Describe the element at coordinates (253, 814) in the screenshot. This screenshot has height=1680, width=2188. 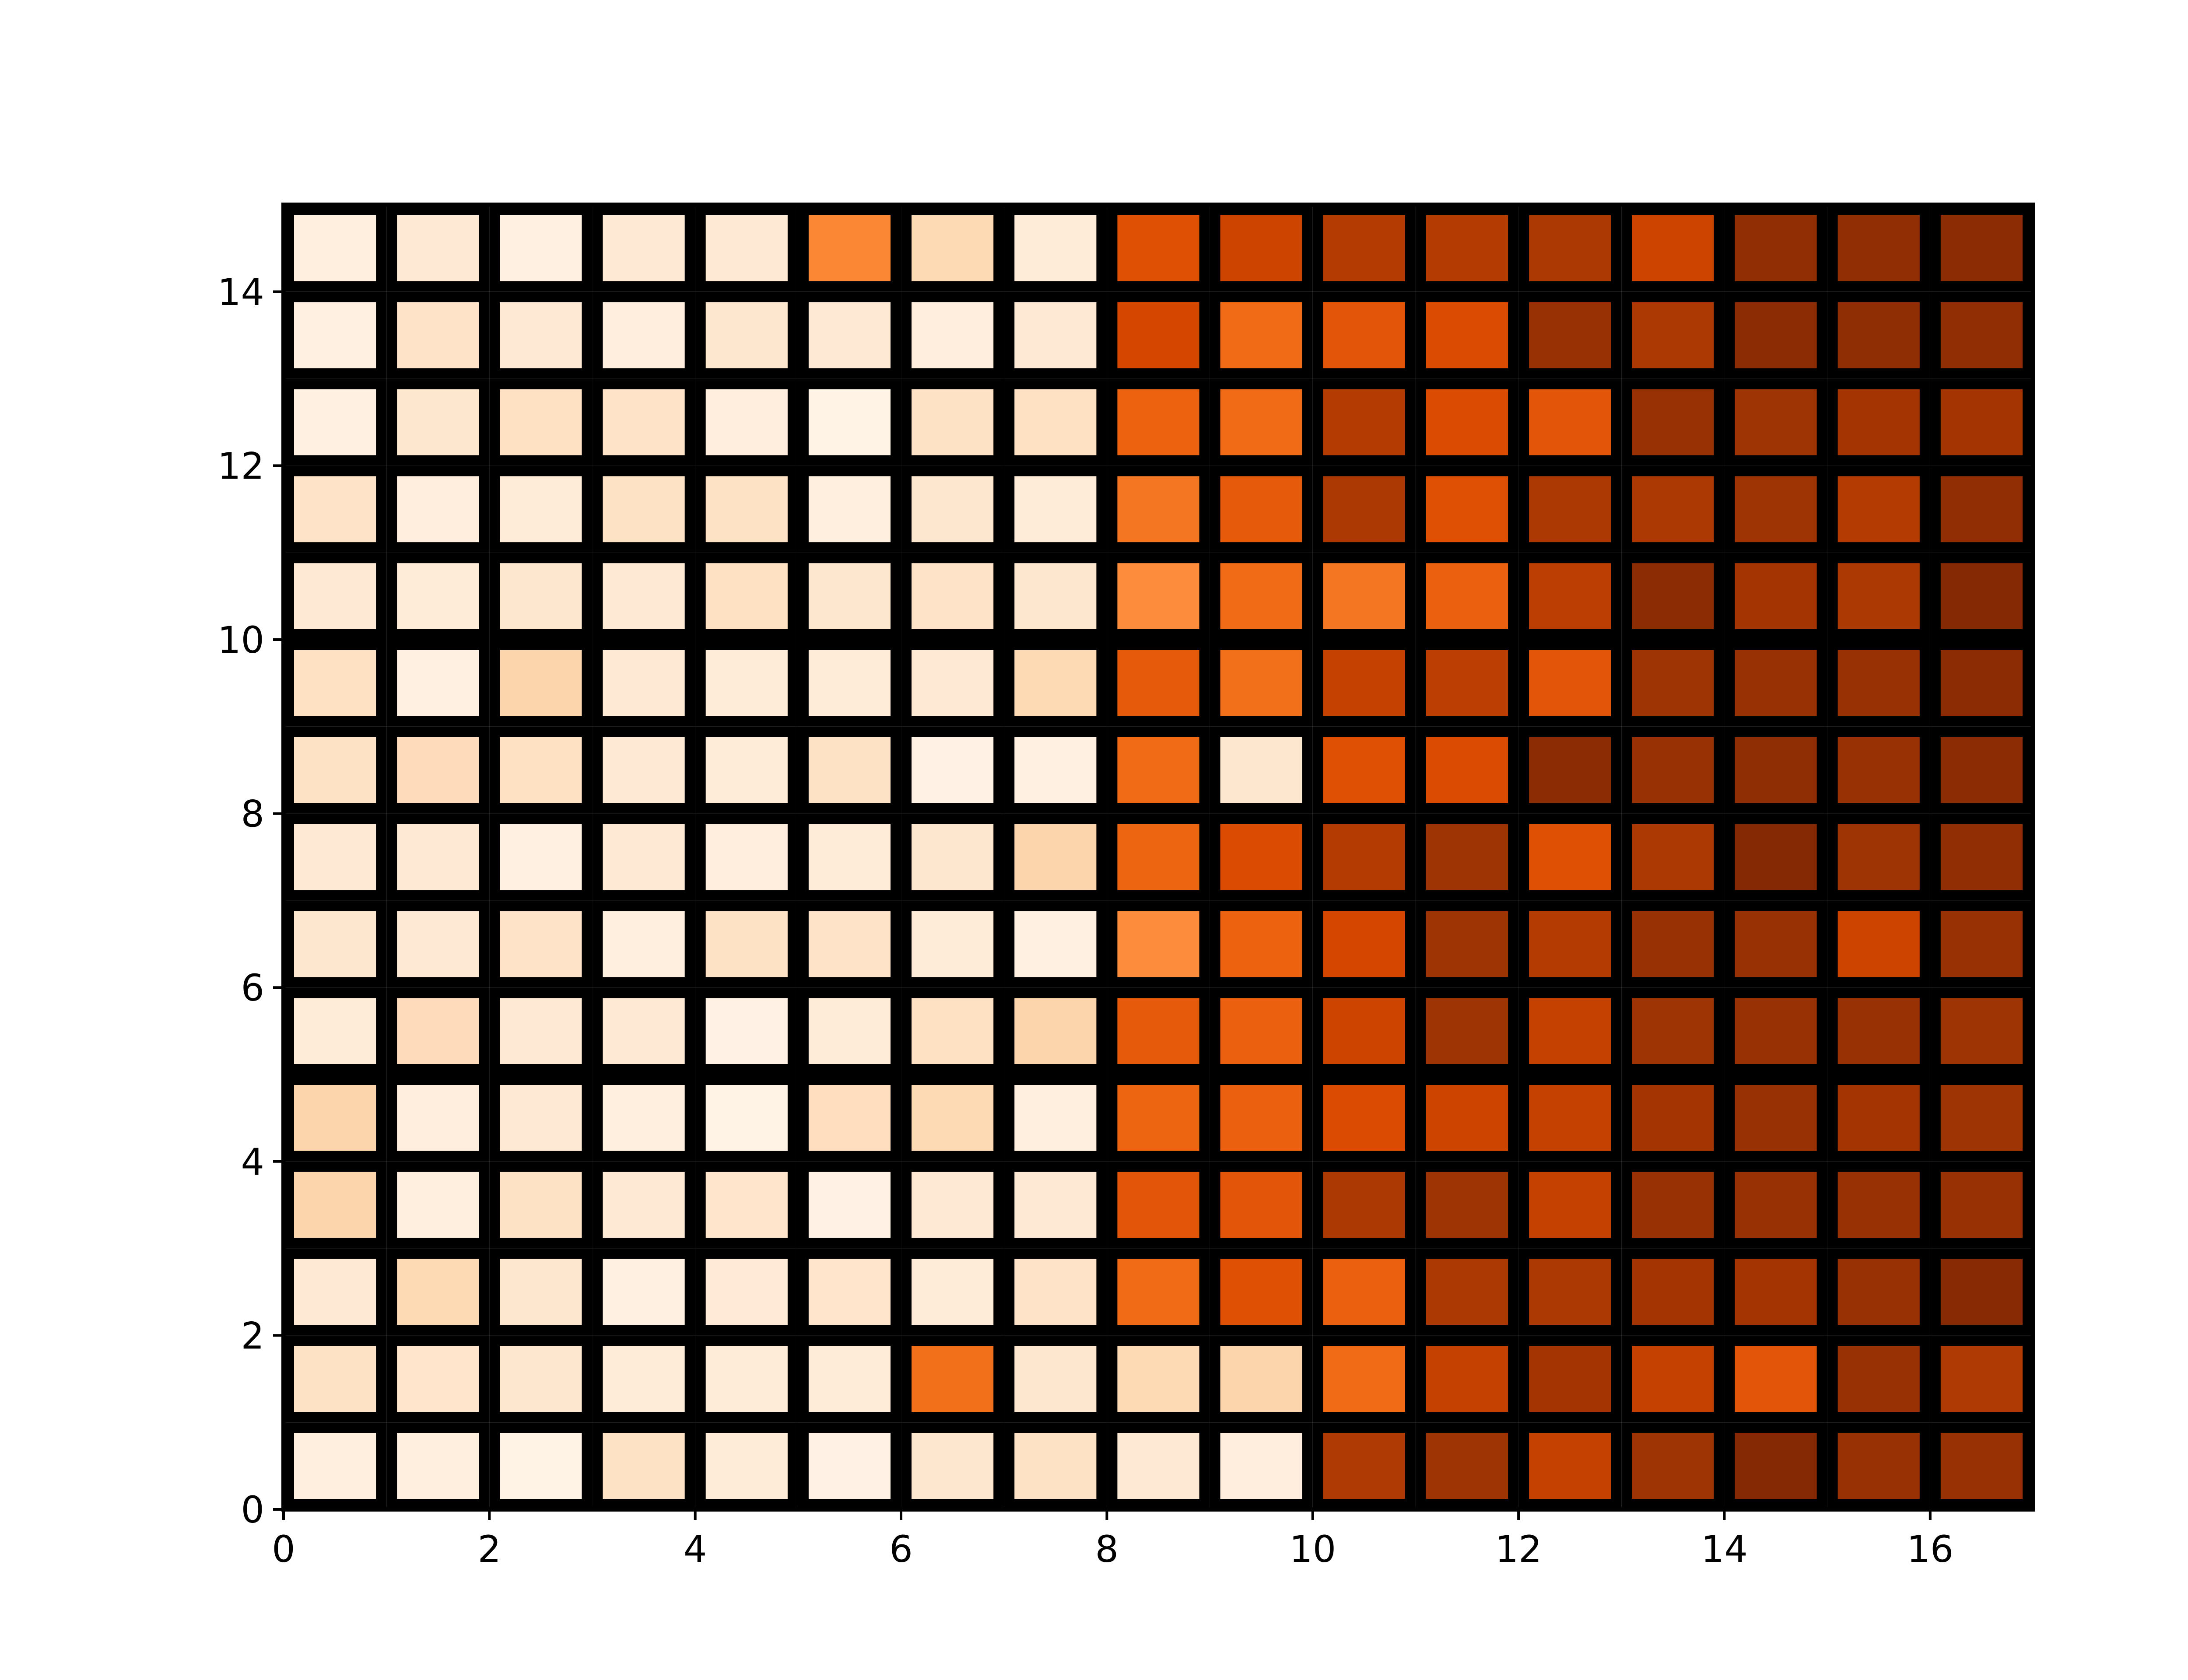
I see `y-tick-label: 8` at that location.